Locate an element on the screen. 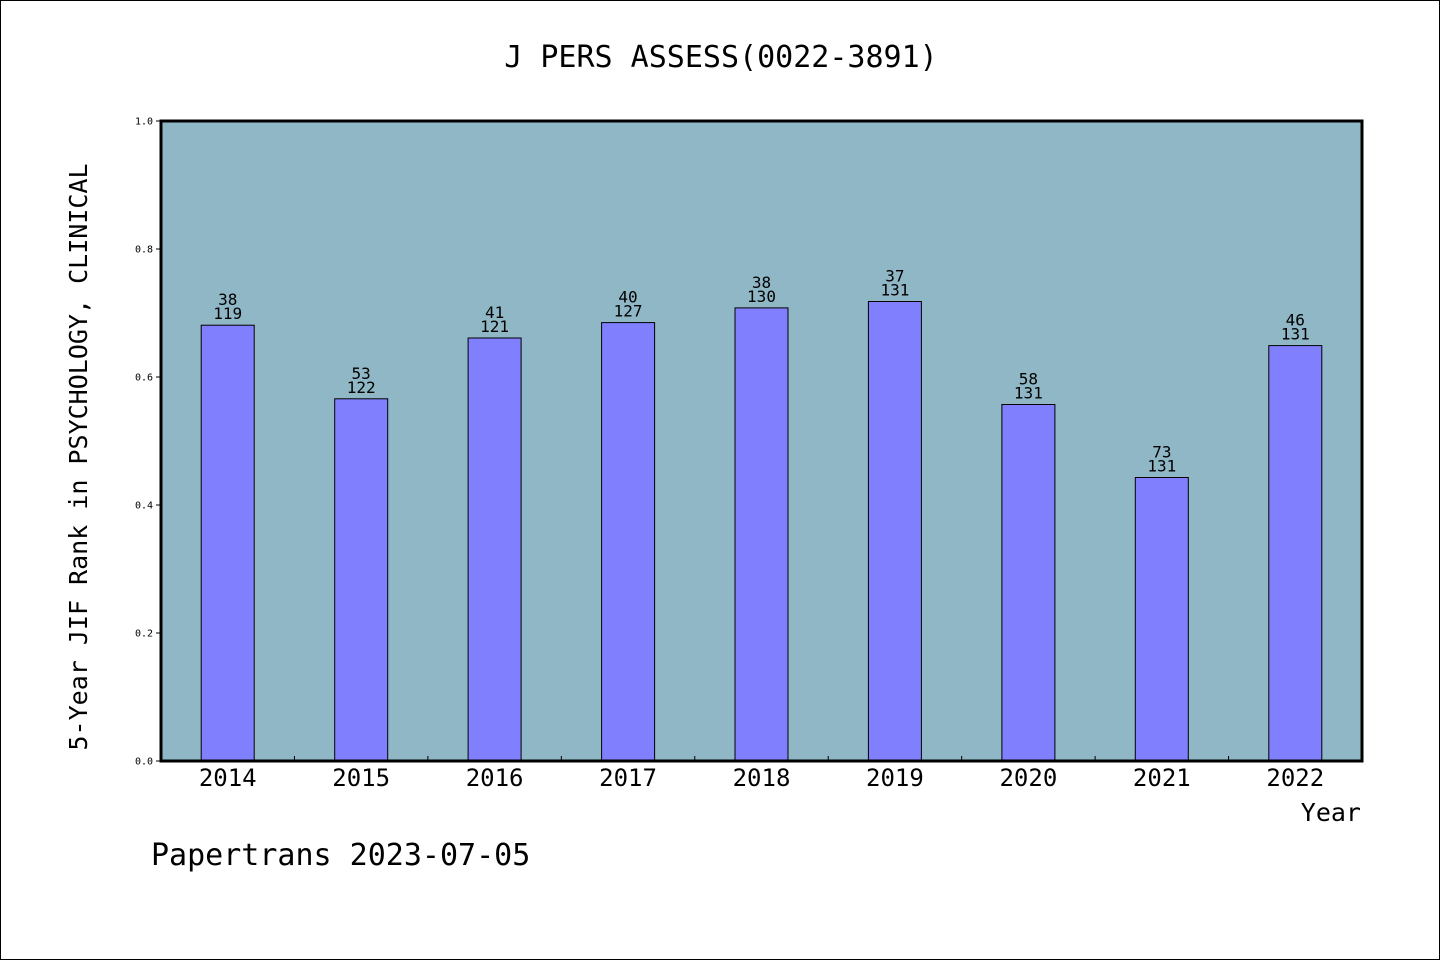  x-tick-label-2018: 2018 is located at coordinates (762, 778).